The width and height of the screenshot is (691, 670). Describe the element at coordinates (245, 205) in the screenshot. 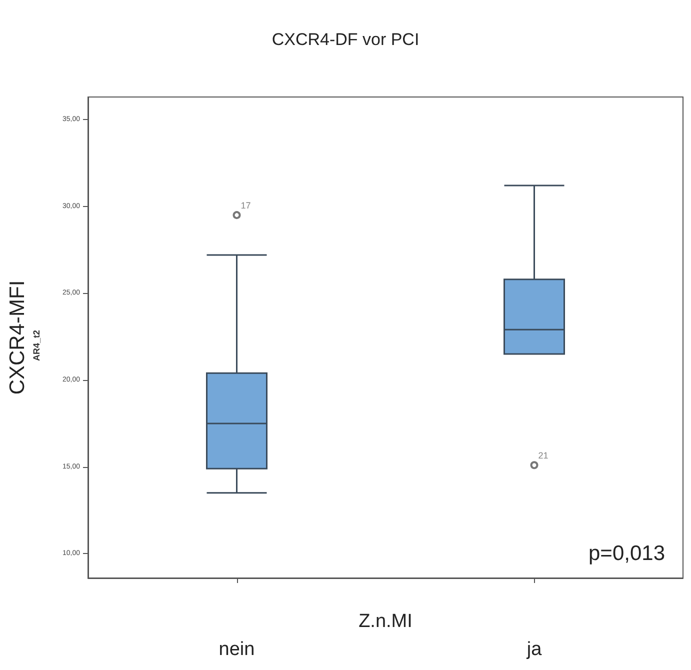

I see `annotation: 17` at that location.